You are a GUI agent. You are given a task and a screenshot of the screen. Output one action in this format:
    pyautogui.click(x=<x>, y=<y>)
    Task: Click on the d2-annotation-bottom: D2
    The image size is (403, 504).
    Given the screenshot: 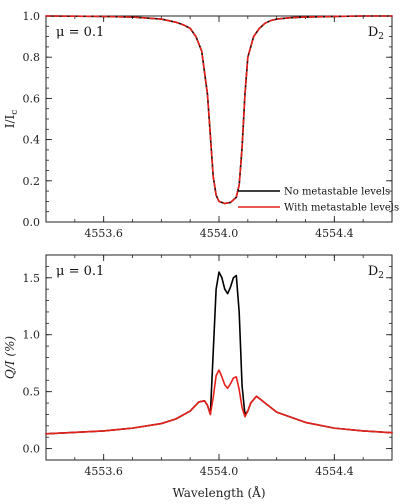 What is the action you would take?
    pyautogui.click(x=376, y=272)
    